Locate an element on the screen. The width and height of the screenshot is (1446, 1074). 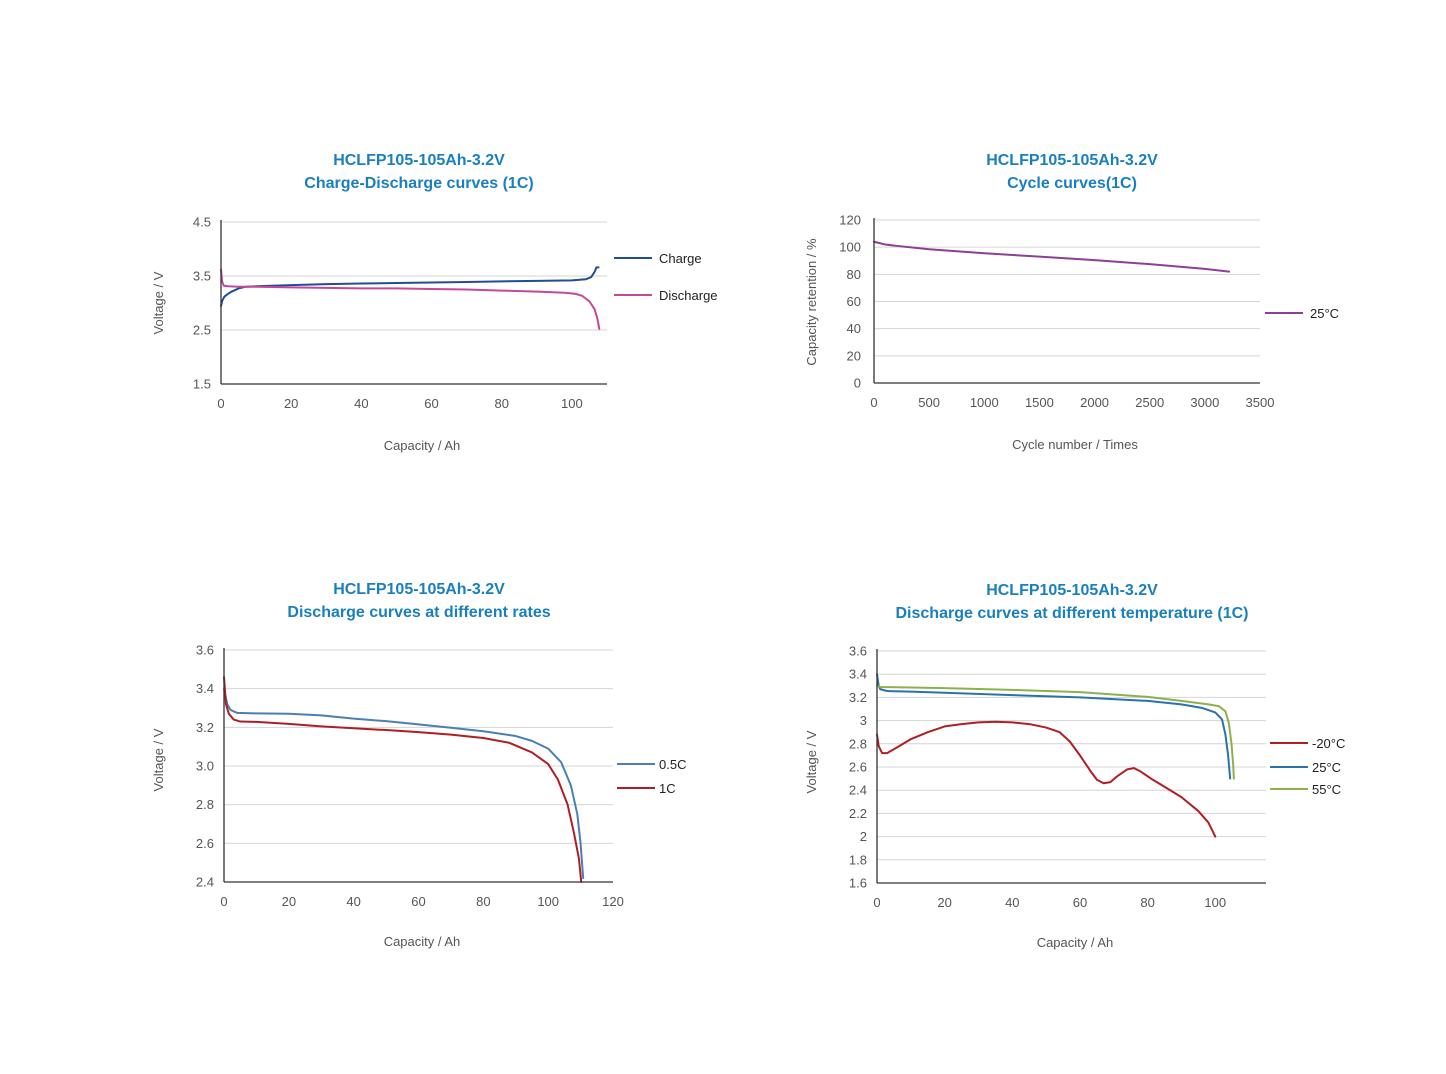
series-line-20c is located at coordinates (1046, 779).